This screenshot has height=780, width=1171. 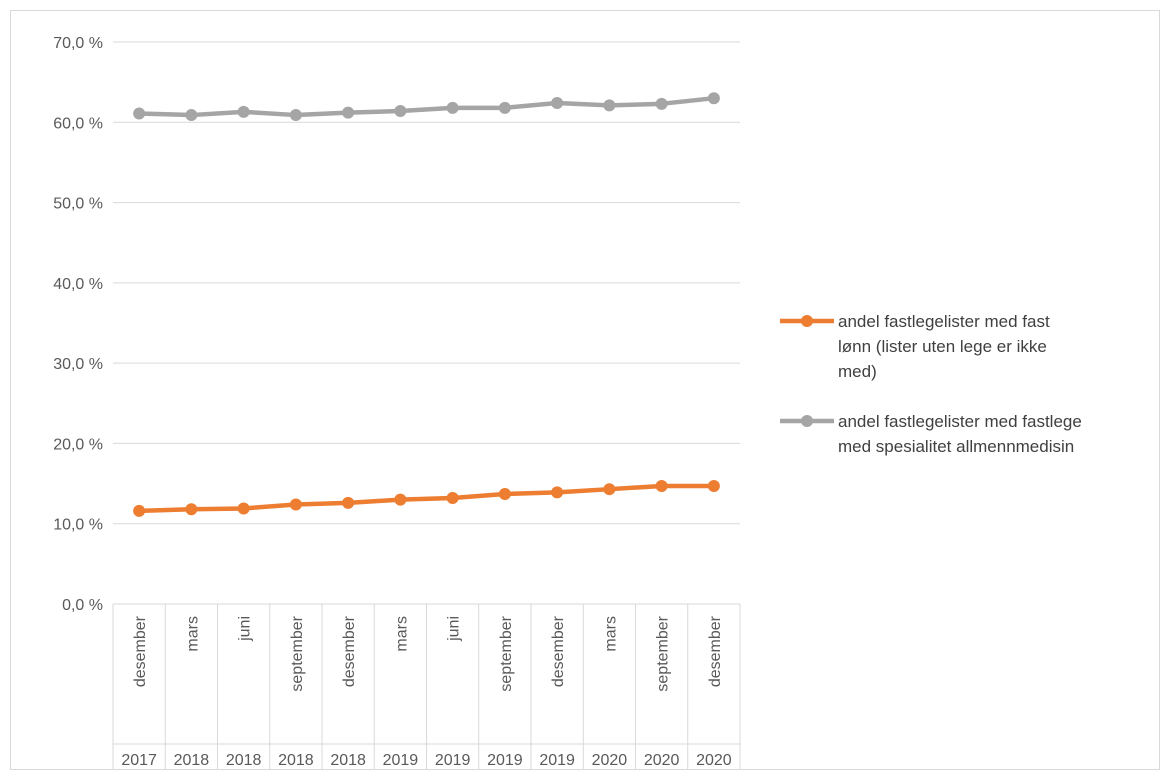 What do you see at coordinates (857, 371) in the screenshot?
I see `legend-label-1: med)` at bounding box center [857, 371].